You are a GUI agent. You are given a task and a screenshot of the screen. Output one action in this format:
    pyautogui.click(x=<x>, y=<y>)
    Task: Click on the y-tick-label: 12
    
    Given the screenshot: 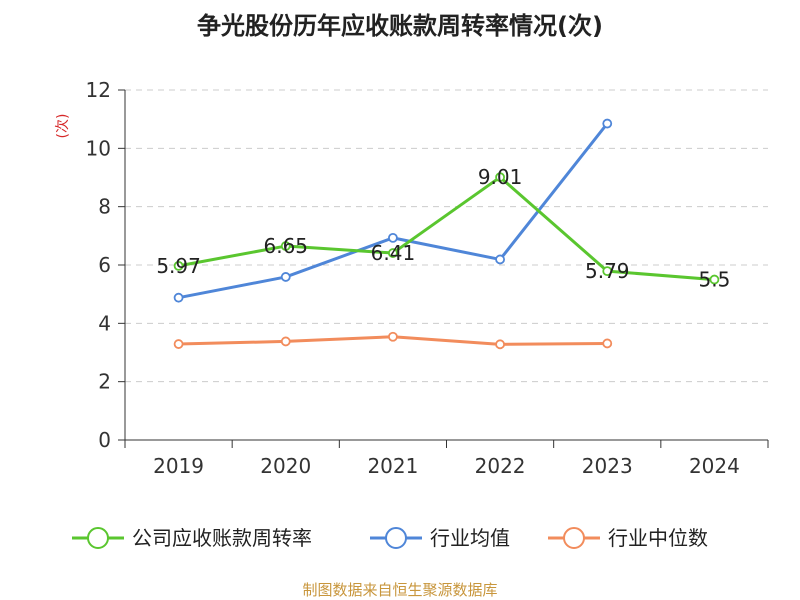 What is the action you would take?
    pyautogui.click(x=98, y=90)
    